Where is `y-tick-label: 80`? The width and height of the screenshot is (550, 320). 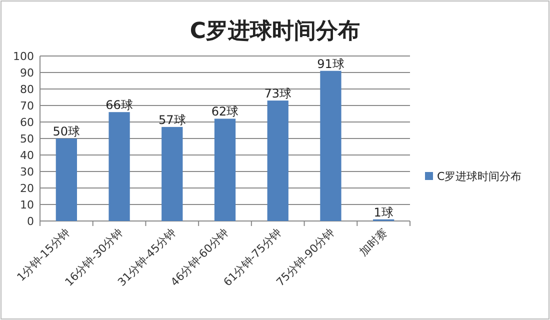
y-tick-label: 80 is located at coordinates (27, 89).